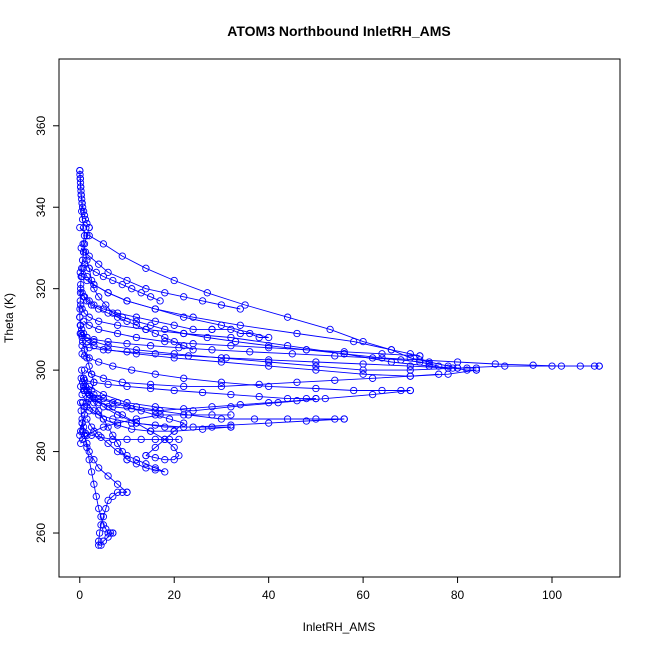 The height and width of the screenshot is (650, 650). Describe the element at coordinates (319, 589) in the screenshot. I see `x-axis: 0 20 40 60 80 100` at that location.